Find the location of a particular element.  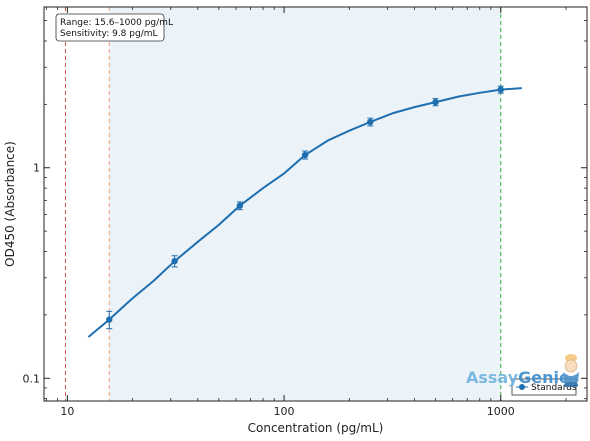

genie-mascot-icon is located at coordinates (571, 371).